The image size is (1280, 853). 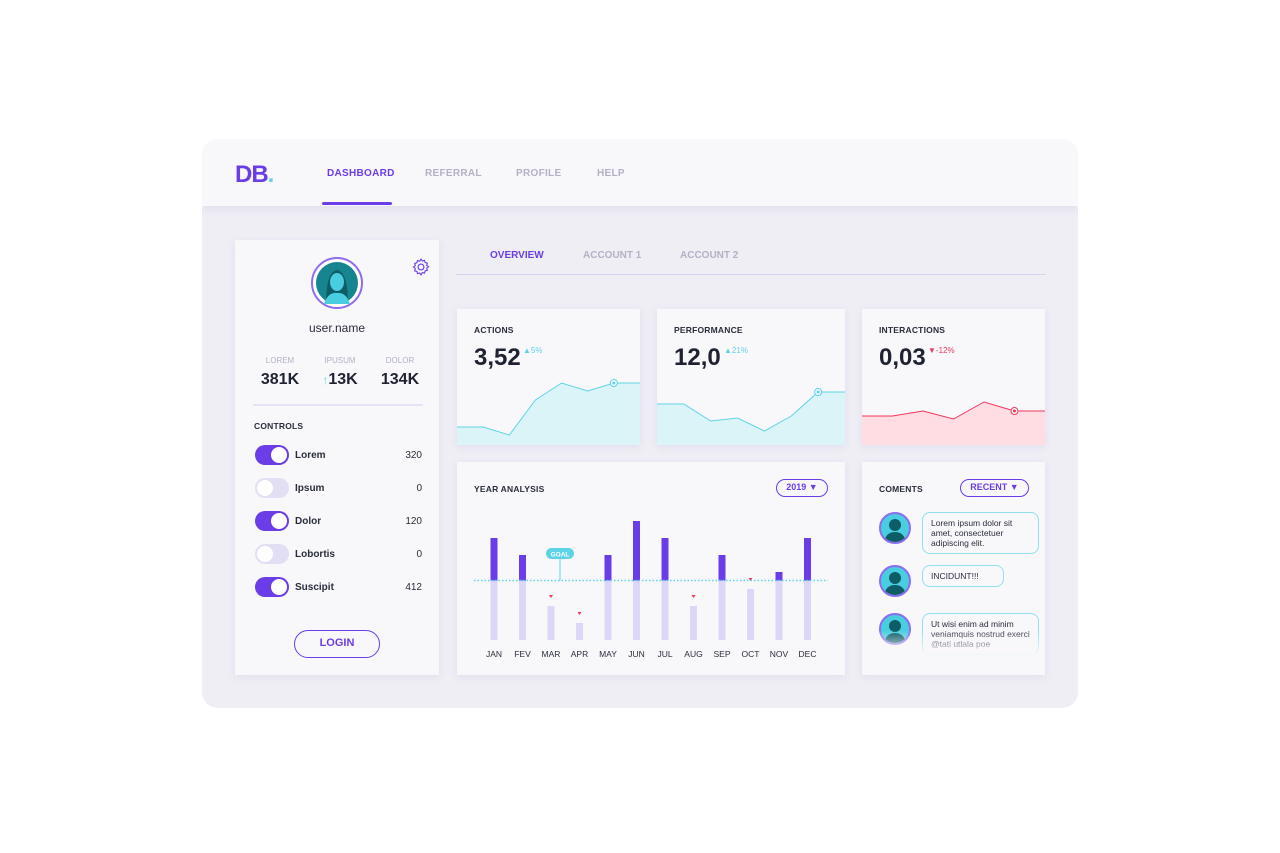 What do you see at coordinates (651, 590) in the screenshot?
I see `bar-chart: JAN FEV MAR APR MAY JUN JUL AUG SEP OCT NOV DEC GOAL` at bounding box center [651, 590].